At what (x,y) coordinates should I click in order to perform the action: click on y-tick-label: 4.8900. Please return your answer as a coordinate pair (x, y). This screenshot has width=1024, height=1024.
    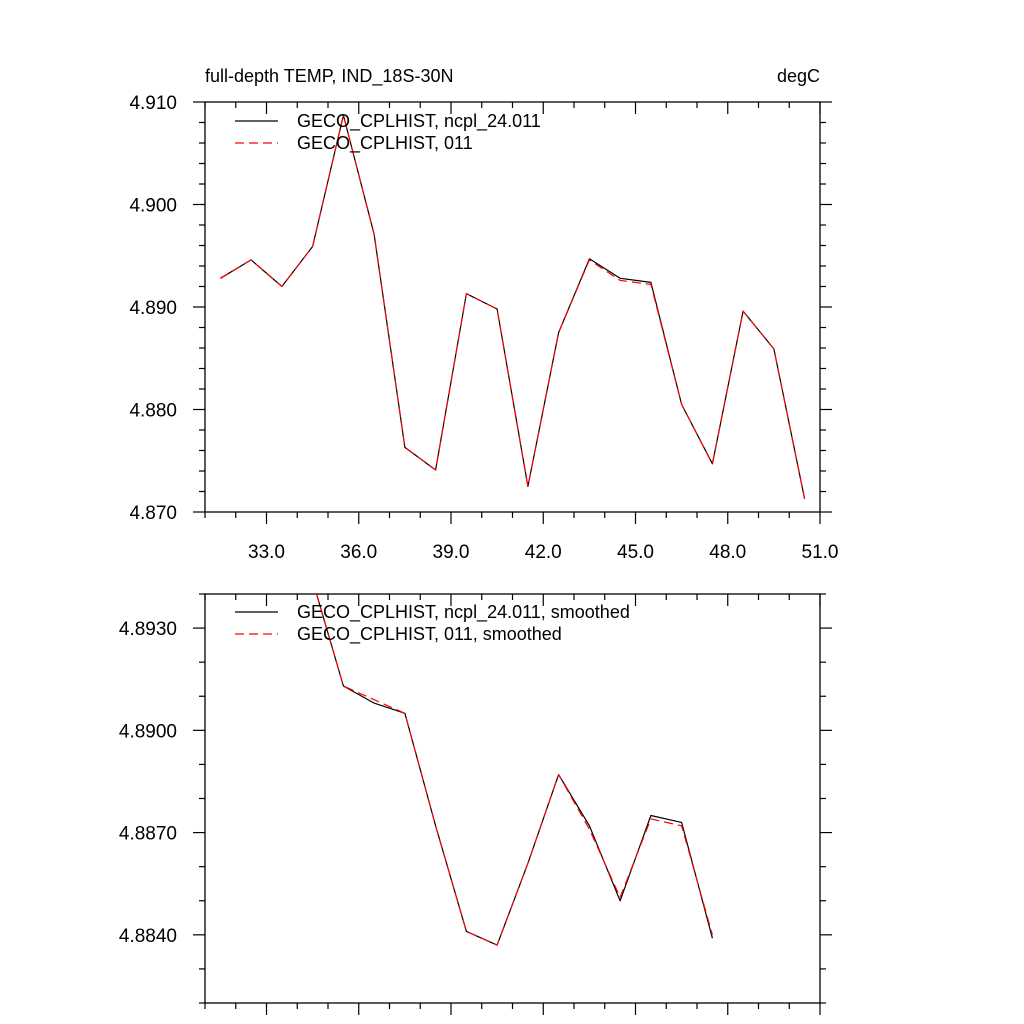
    Looking at the image, I should click on (148, 731).